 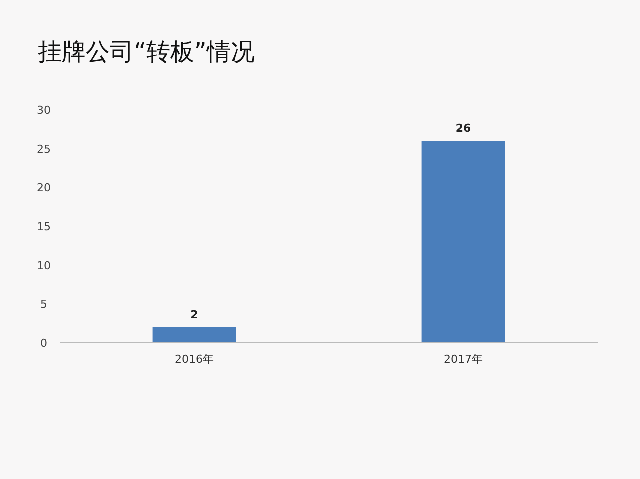 I want to click on y-tick-label: 25, so click(x=44, y=149).